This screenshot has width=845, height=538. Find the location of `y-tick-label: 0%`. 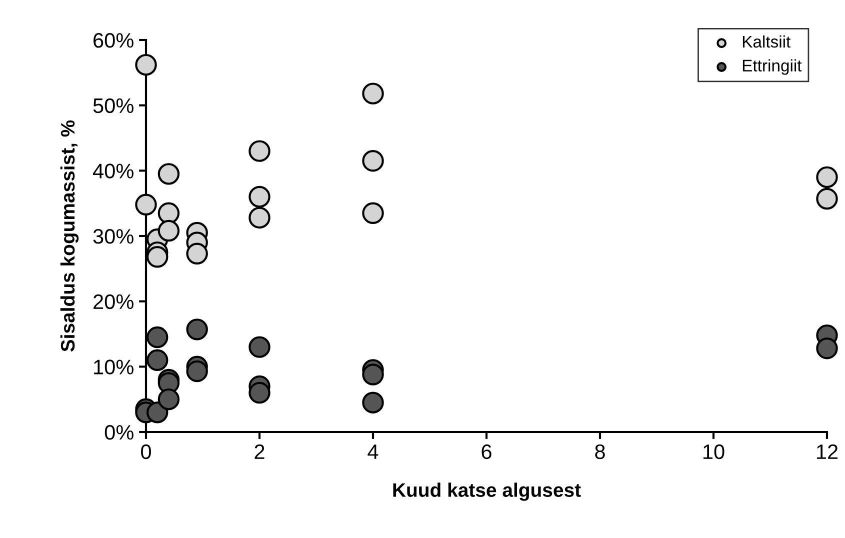

y-tick-label: 0% is located at coordinates (119, 432).